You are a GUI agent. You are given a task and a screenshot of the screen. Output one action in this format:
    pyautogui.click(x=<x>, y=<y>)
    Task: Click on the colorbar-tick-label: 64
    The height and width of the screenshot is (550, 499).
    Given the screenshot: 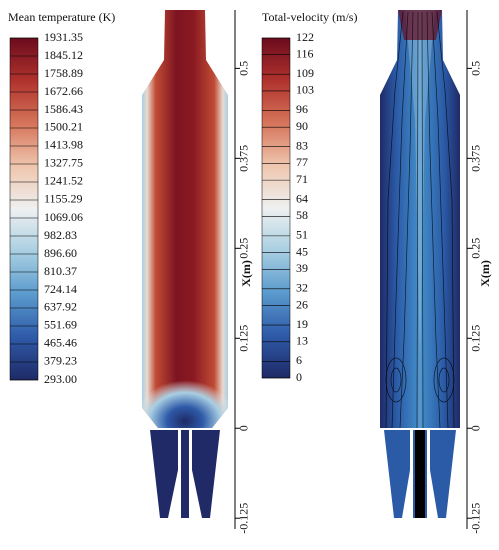 What is the action you would take?
    pyautogui.click(x=302, y=198)
    